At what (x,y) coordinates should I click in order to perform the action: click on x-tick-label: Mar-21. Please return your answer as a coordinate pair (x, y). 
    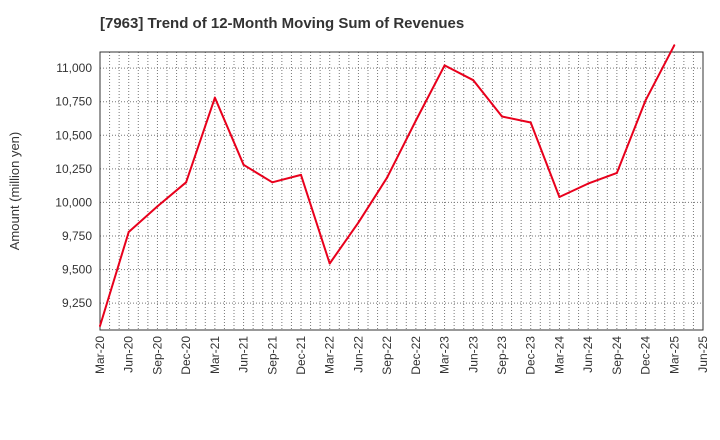
    Looking at the image, I should click on (215, 355).